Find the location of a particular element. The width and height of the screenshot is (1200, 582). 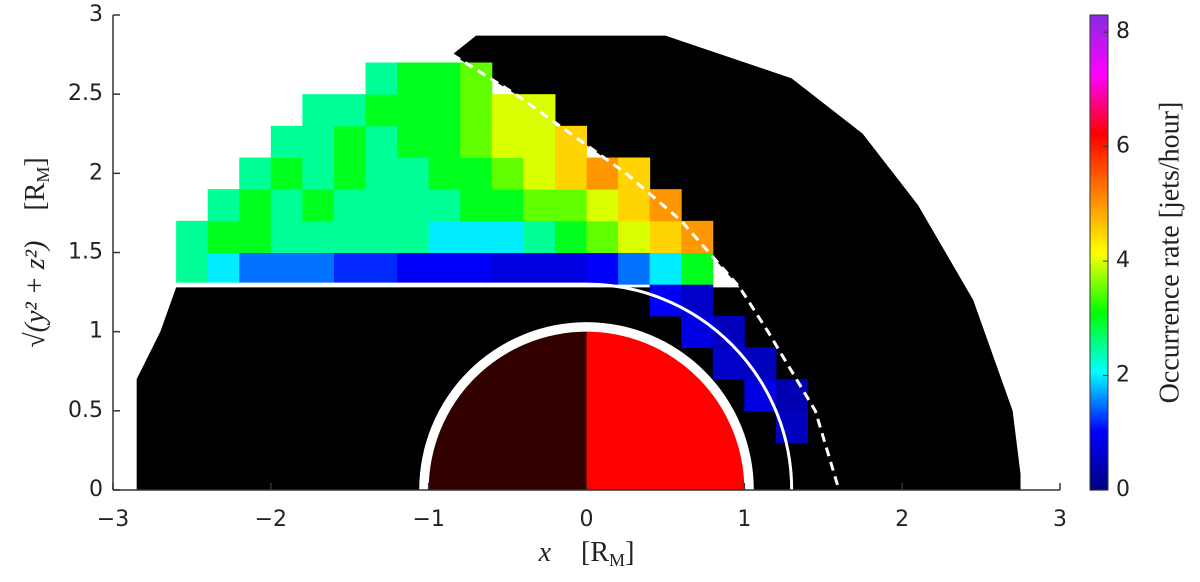

y-axis-label-part: ] is located at coordinates (35, 161).